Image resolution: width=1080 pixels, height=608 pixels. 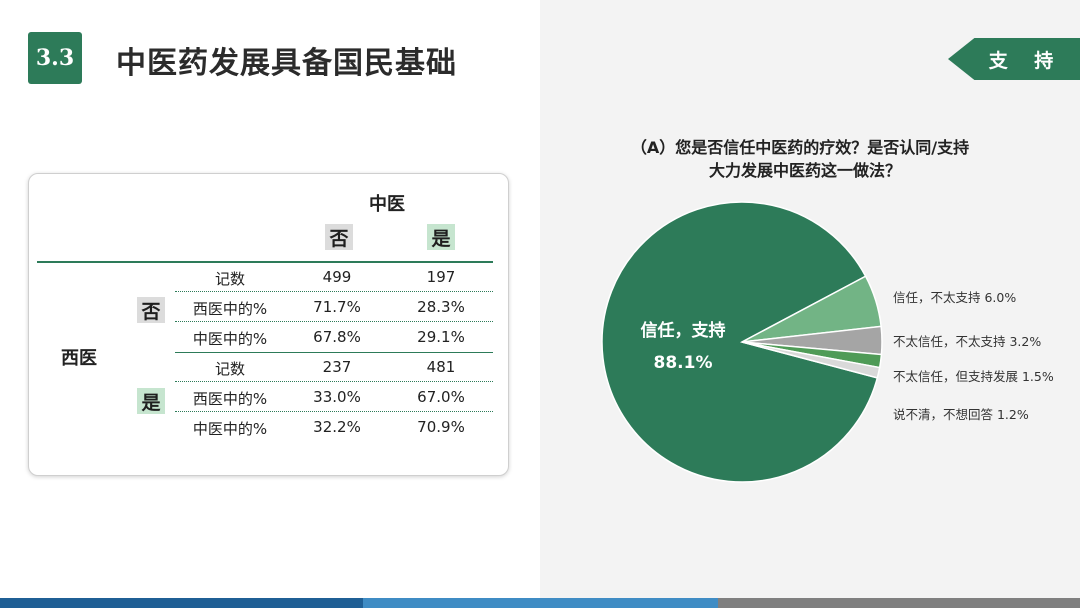 What do you see at coordinates (151, 310) in the screenshot?
I see `row-group-no-label: 否` at bounding box center [151, 310].